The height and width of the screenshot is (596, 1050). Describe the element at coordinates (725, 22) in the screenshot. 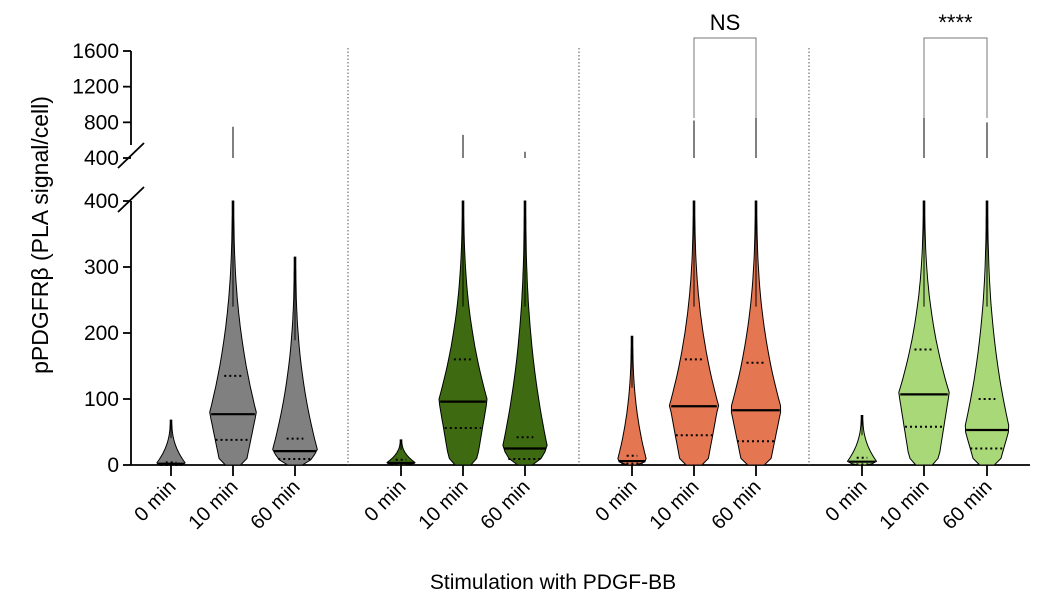

I see `significance-label: NS` at that location.